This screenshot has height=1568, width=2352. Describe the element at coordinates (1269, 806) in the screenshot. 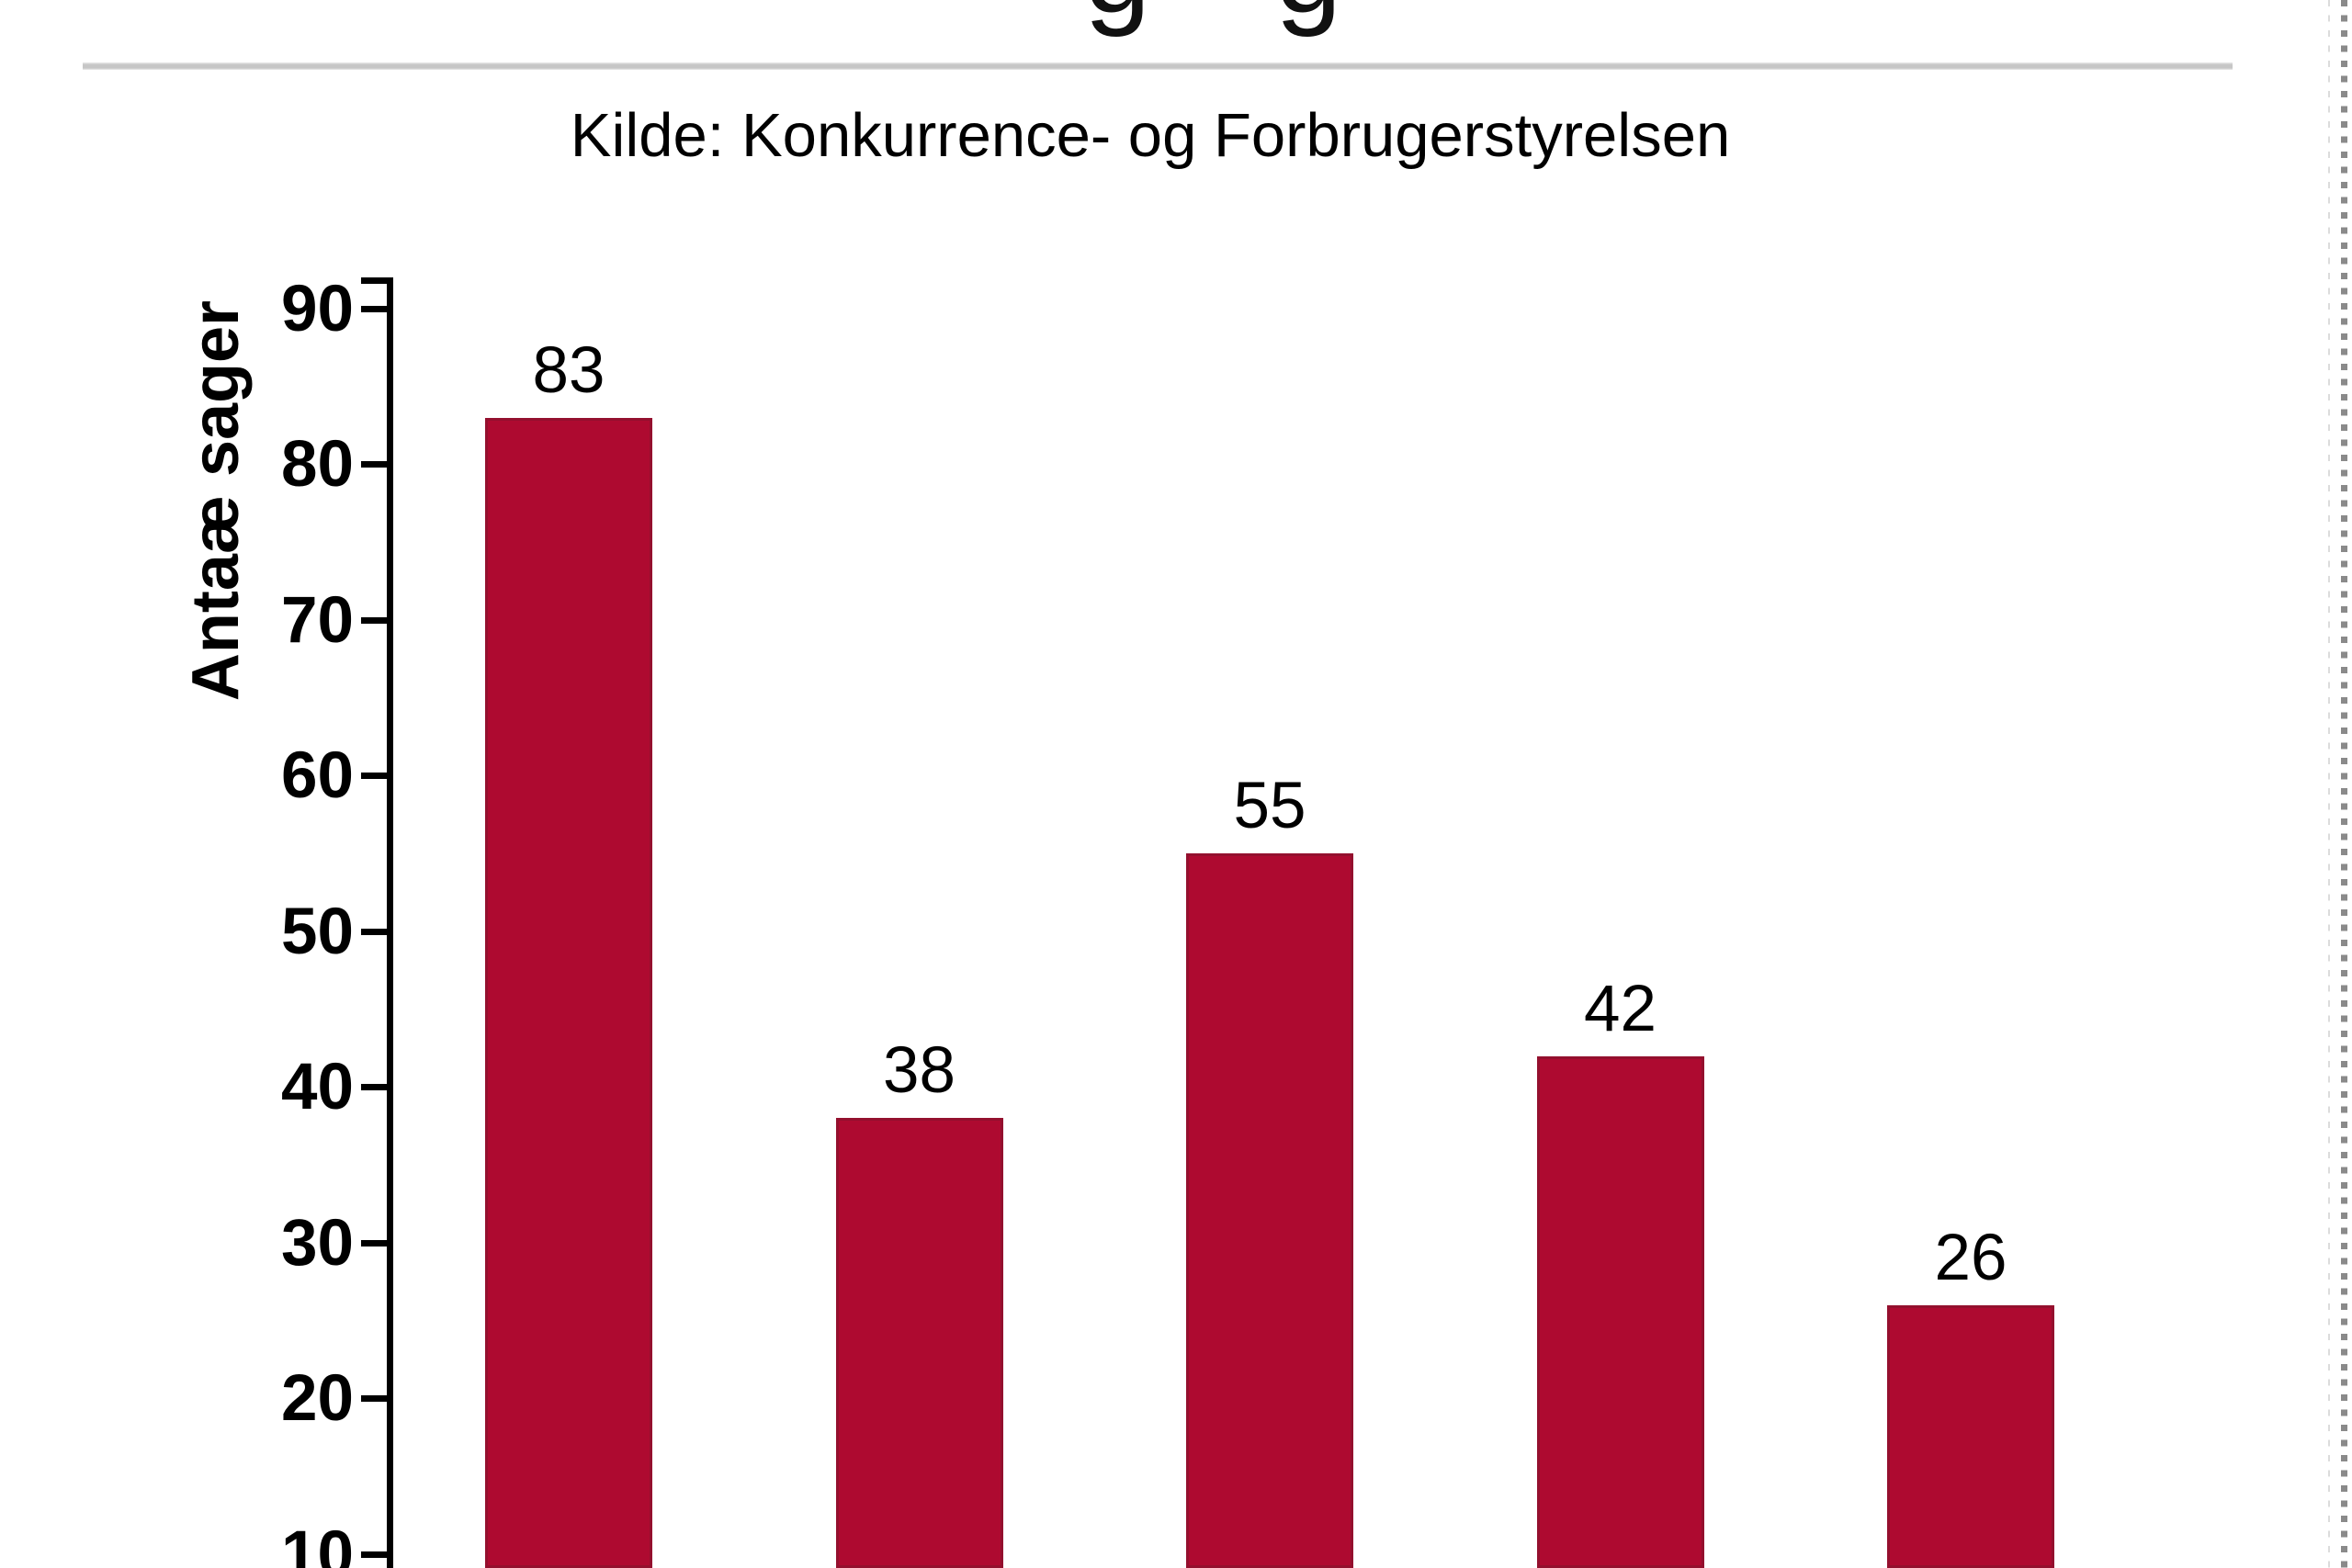

I see `bar-value-label: 55` at that location.